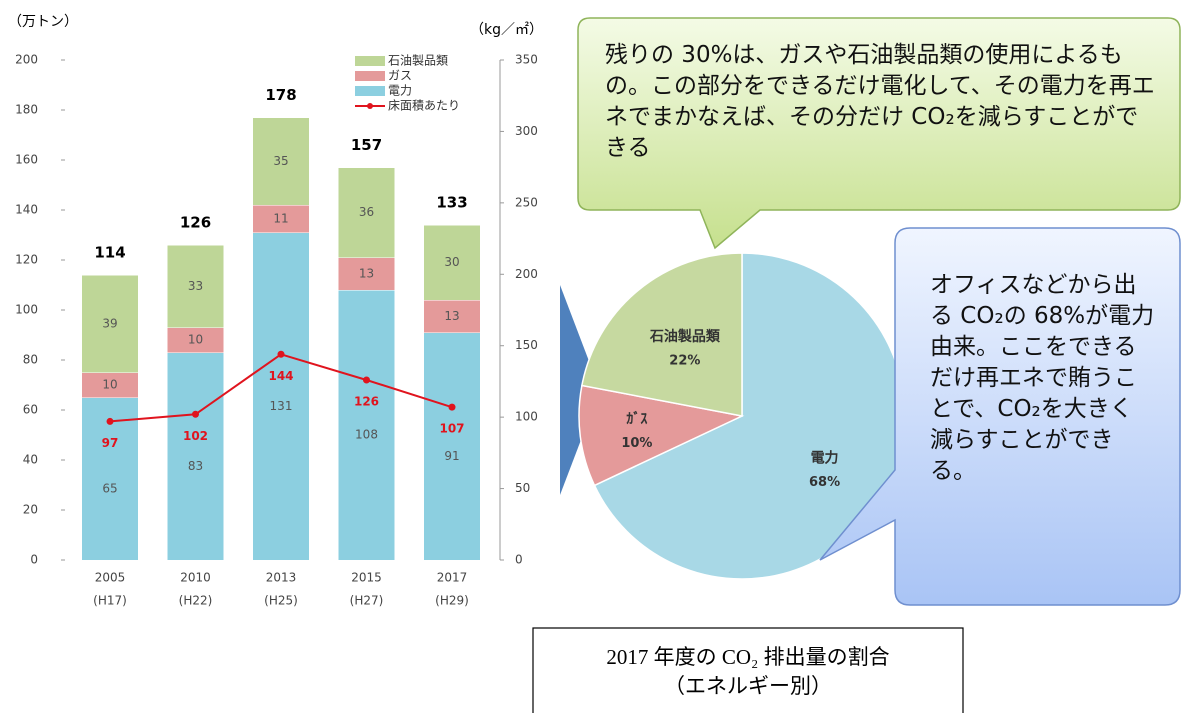 This screenshot has width=1186, height=713. I want to click on x-tick-label: (H29), so click(452, 601).